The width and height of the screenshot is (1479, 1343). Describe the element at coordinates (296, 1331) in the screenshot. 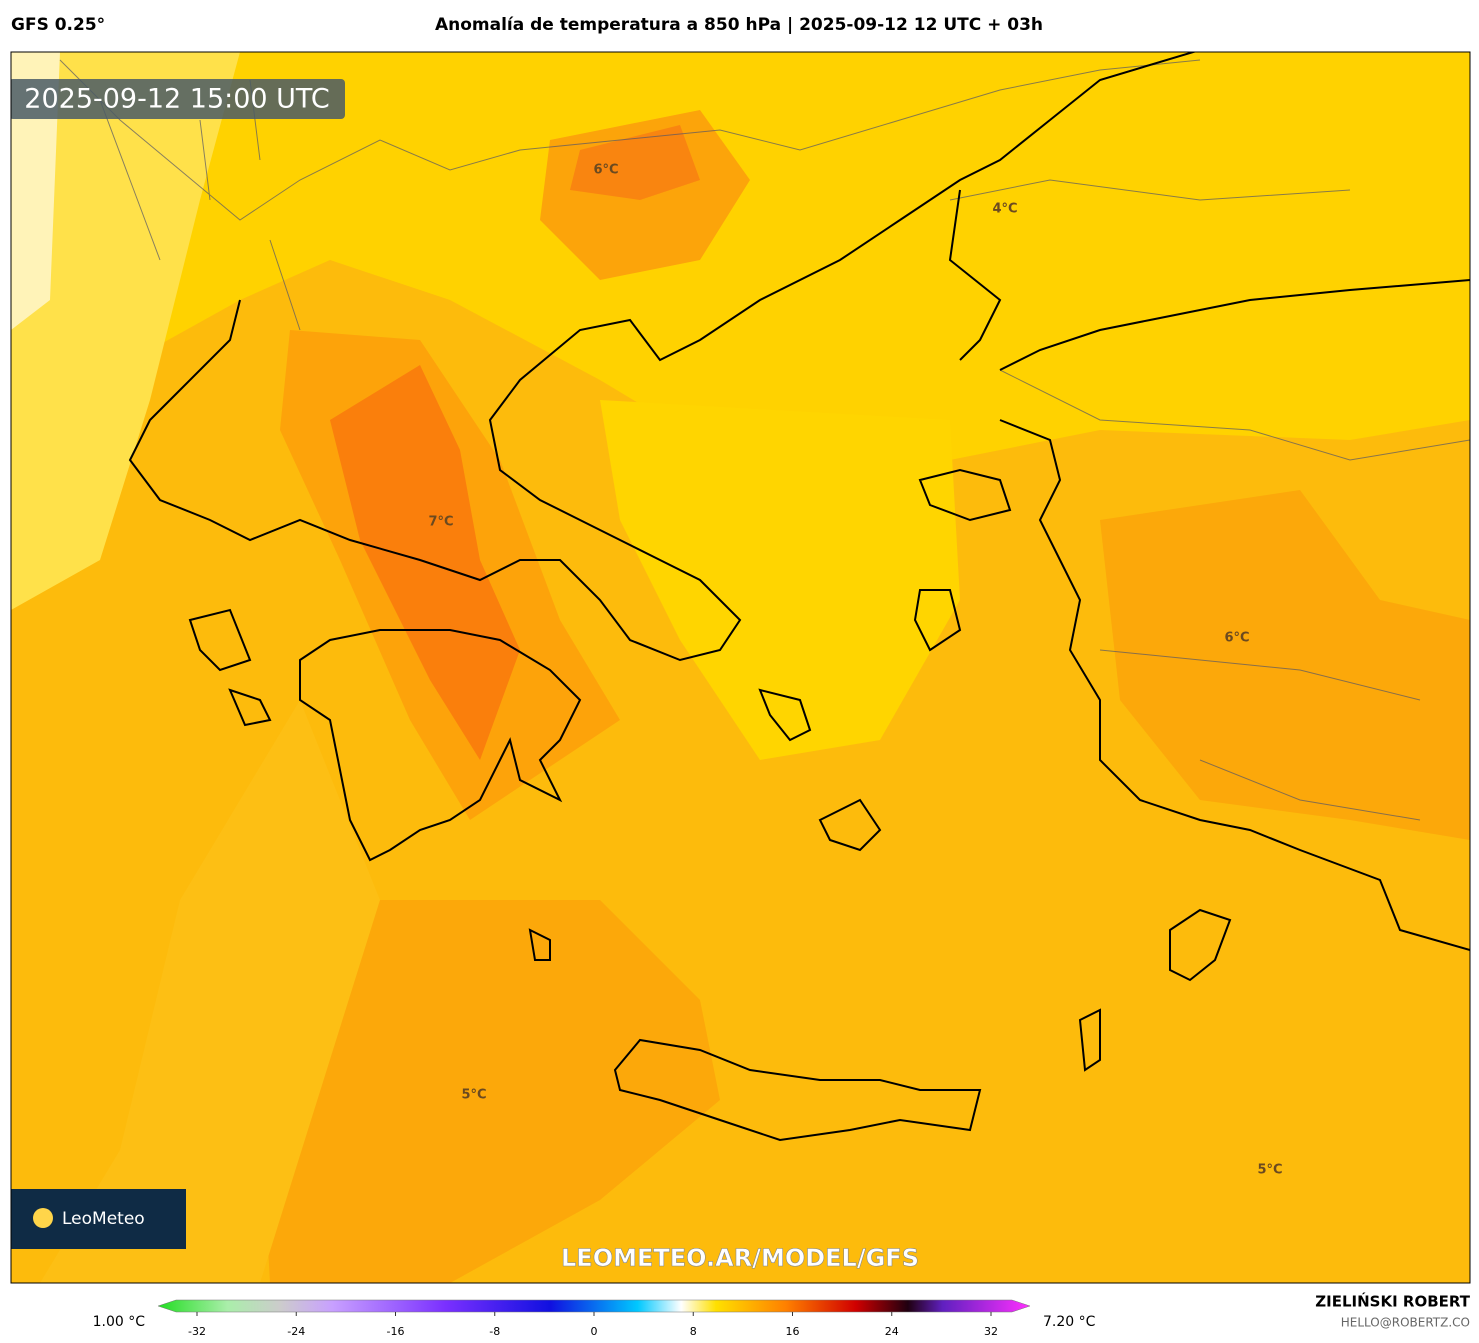

I see `tick-label: -24` at that location.